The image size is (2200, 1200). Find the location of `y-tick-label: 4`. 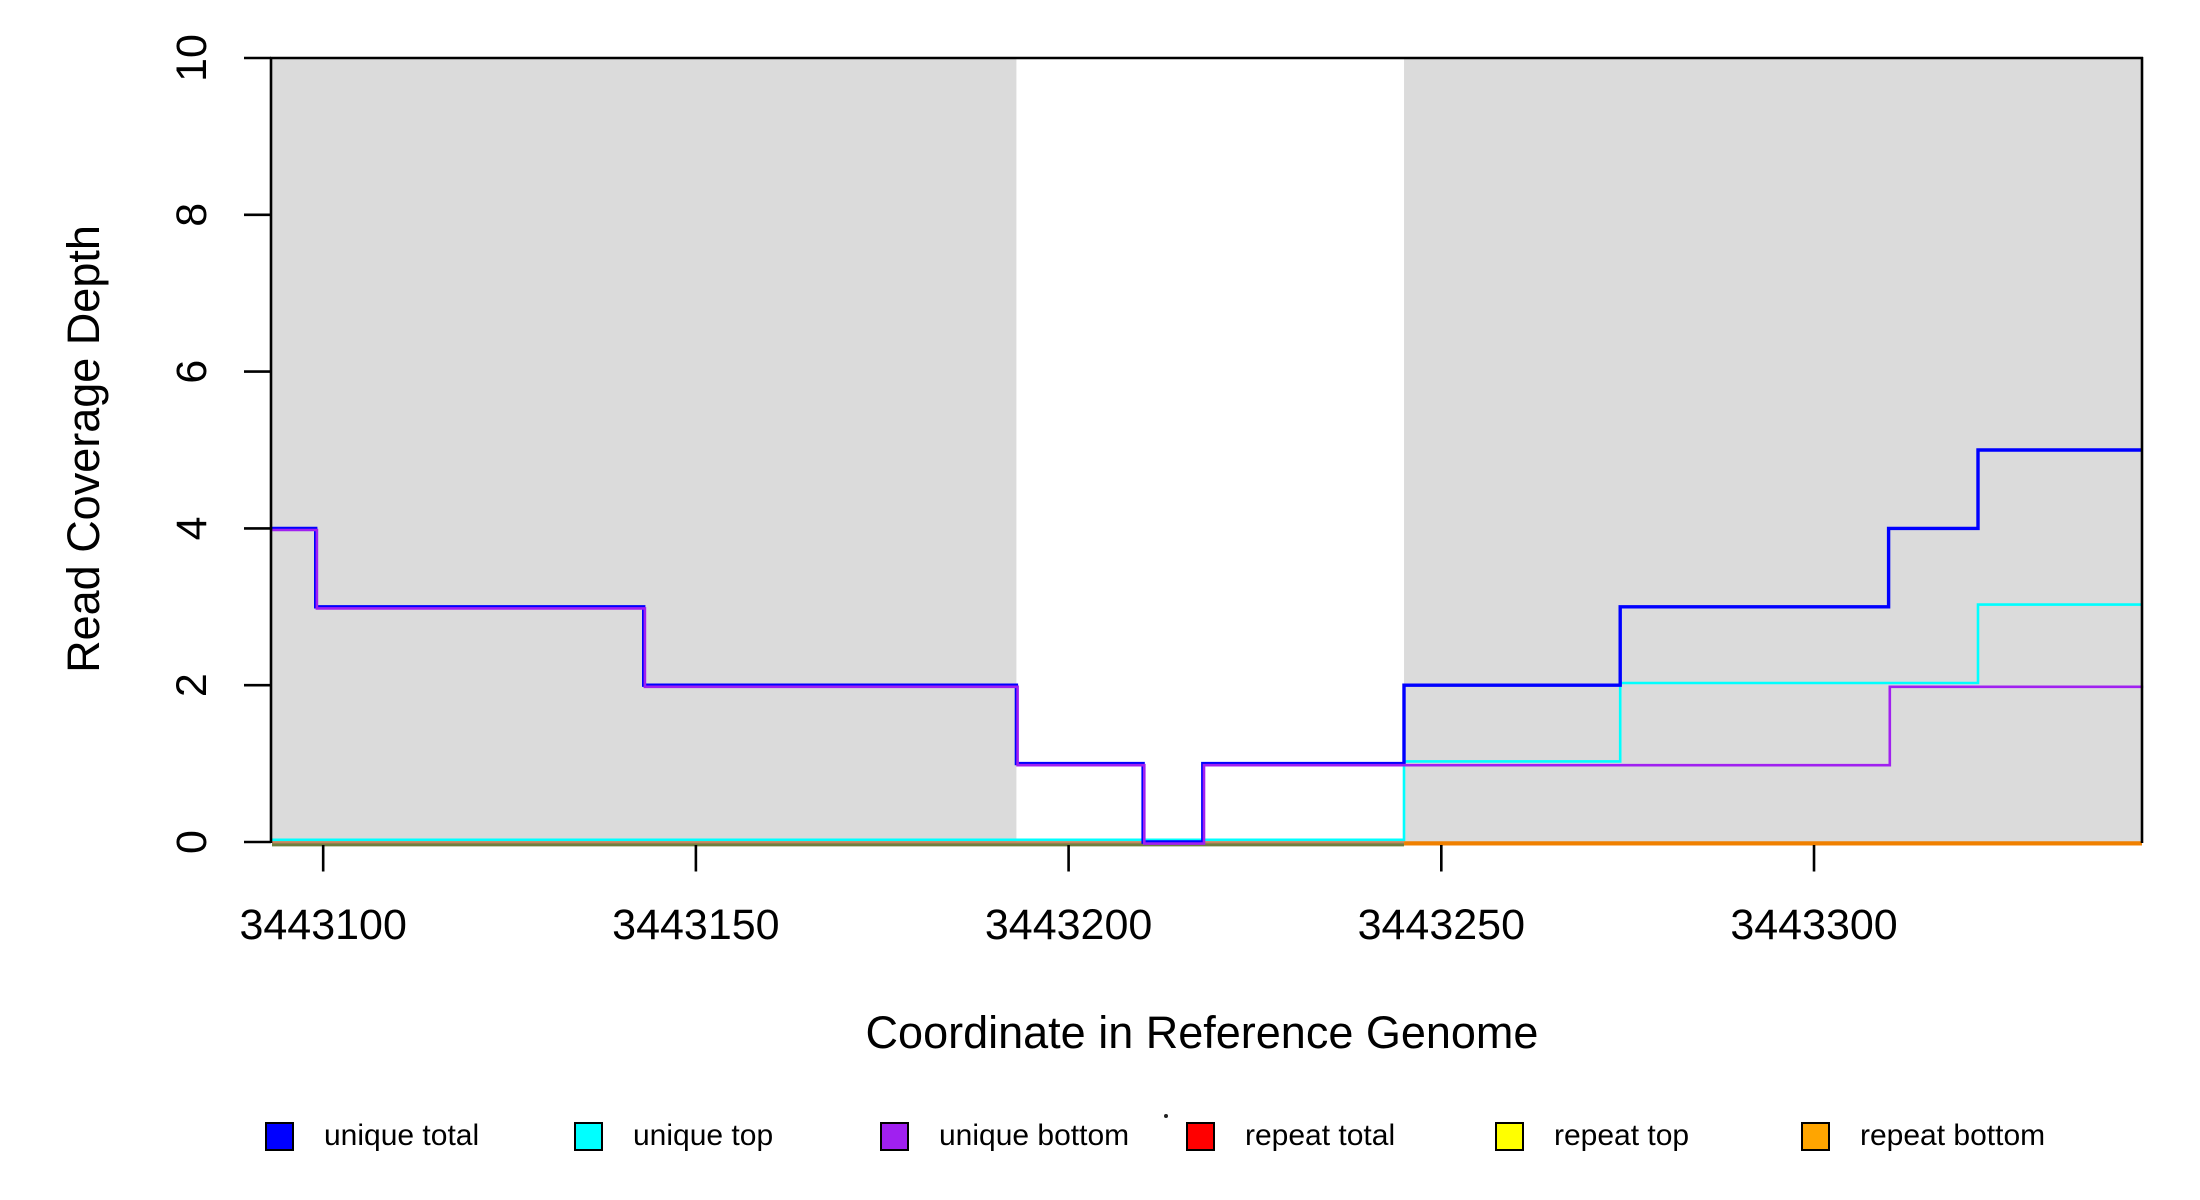

y-tick-label: 4 is located at coordinates (192, 528).